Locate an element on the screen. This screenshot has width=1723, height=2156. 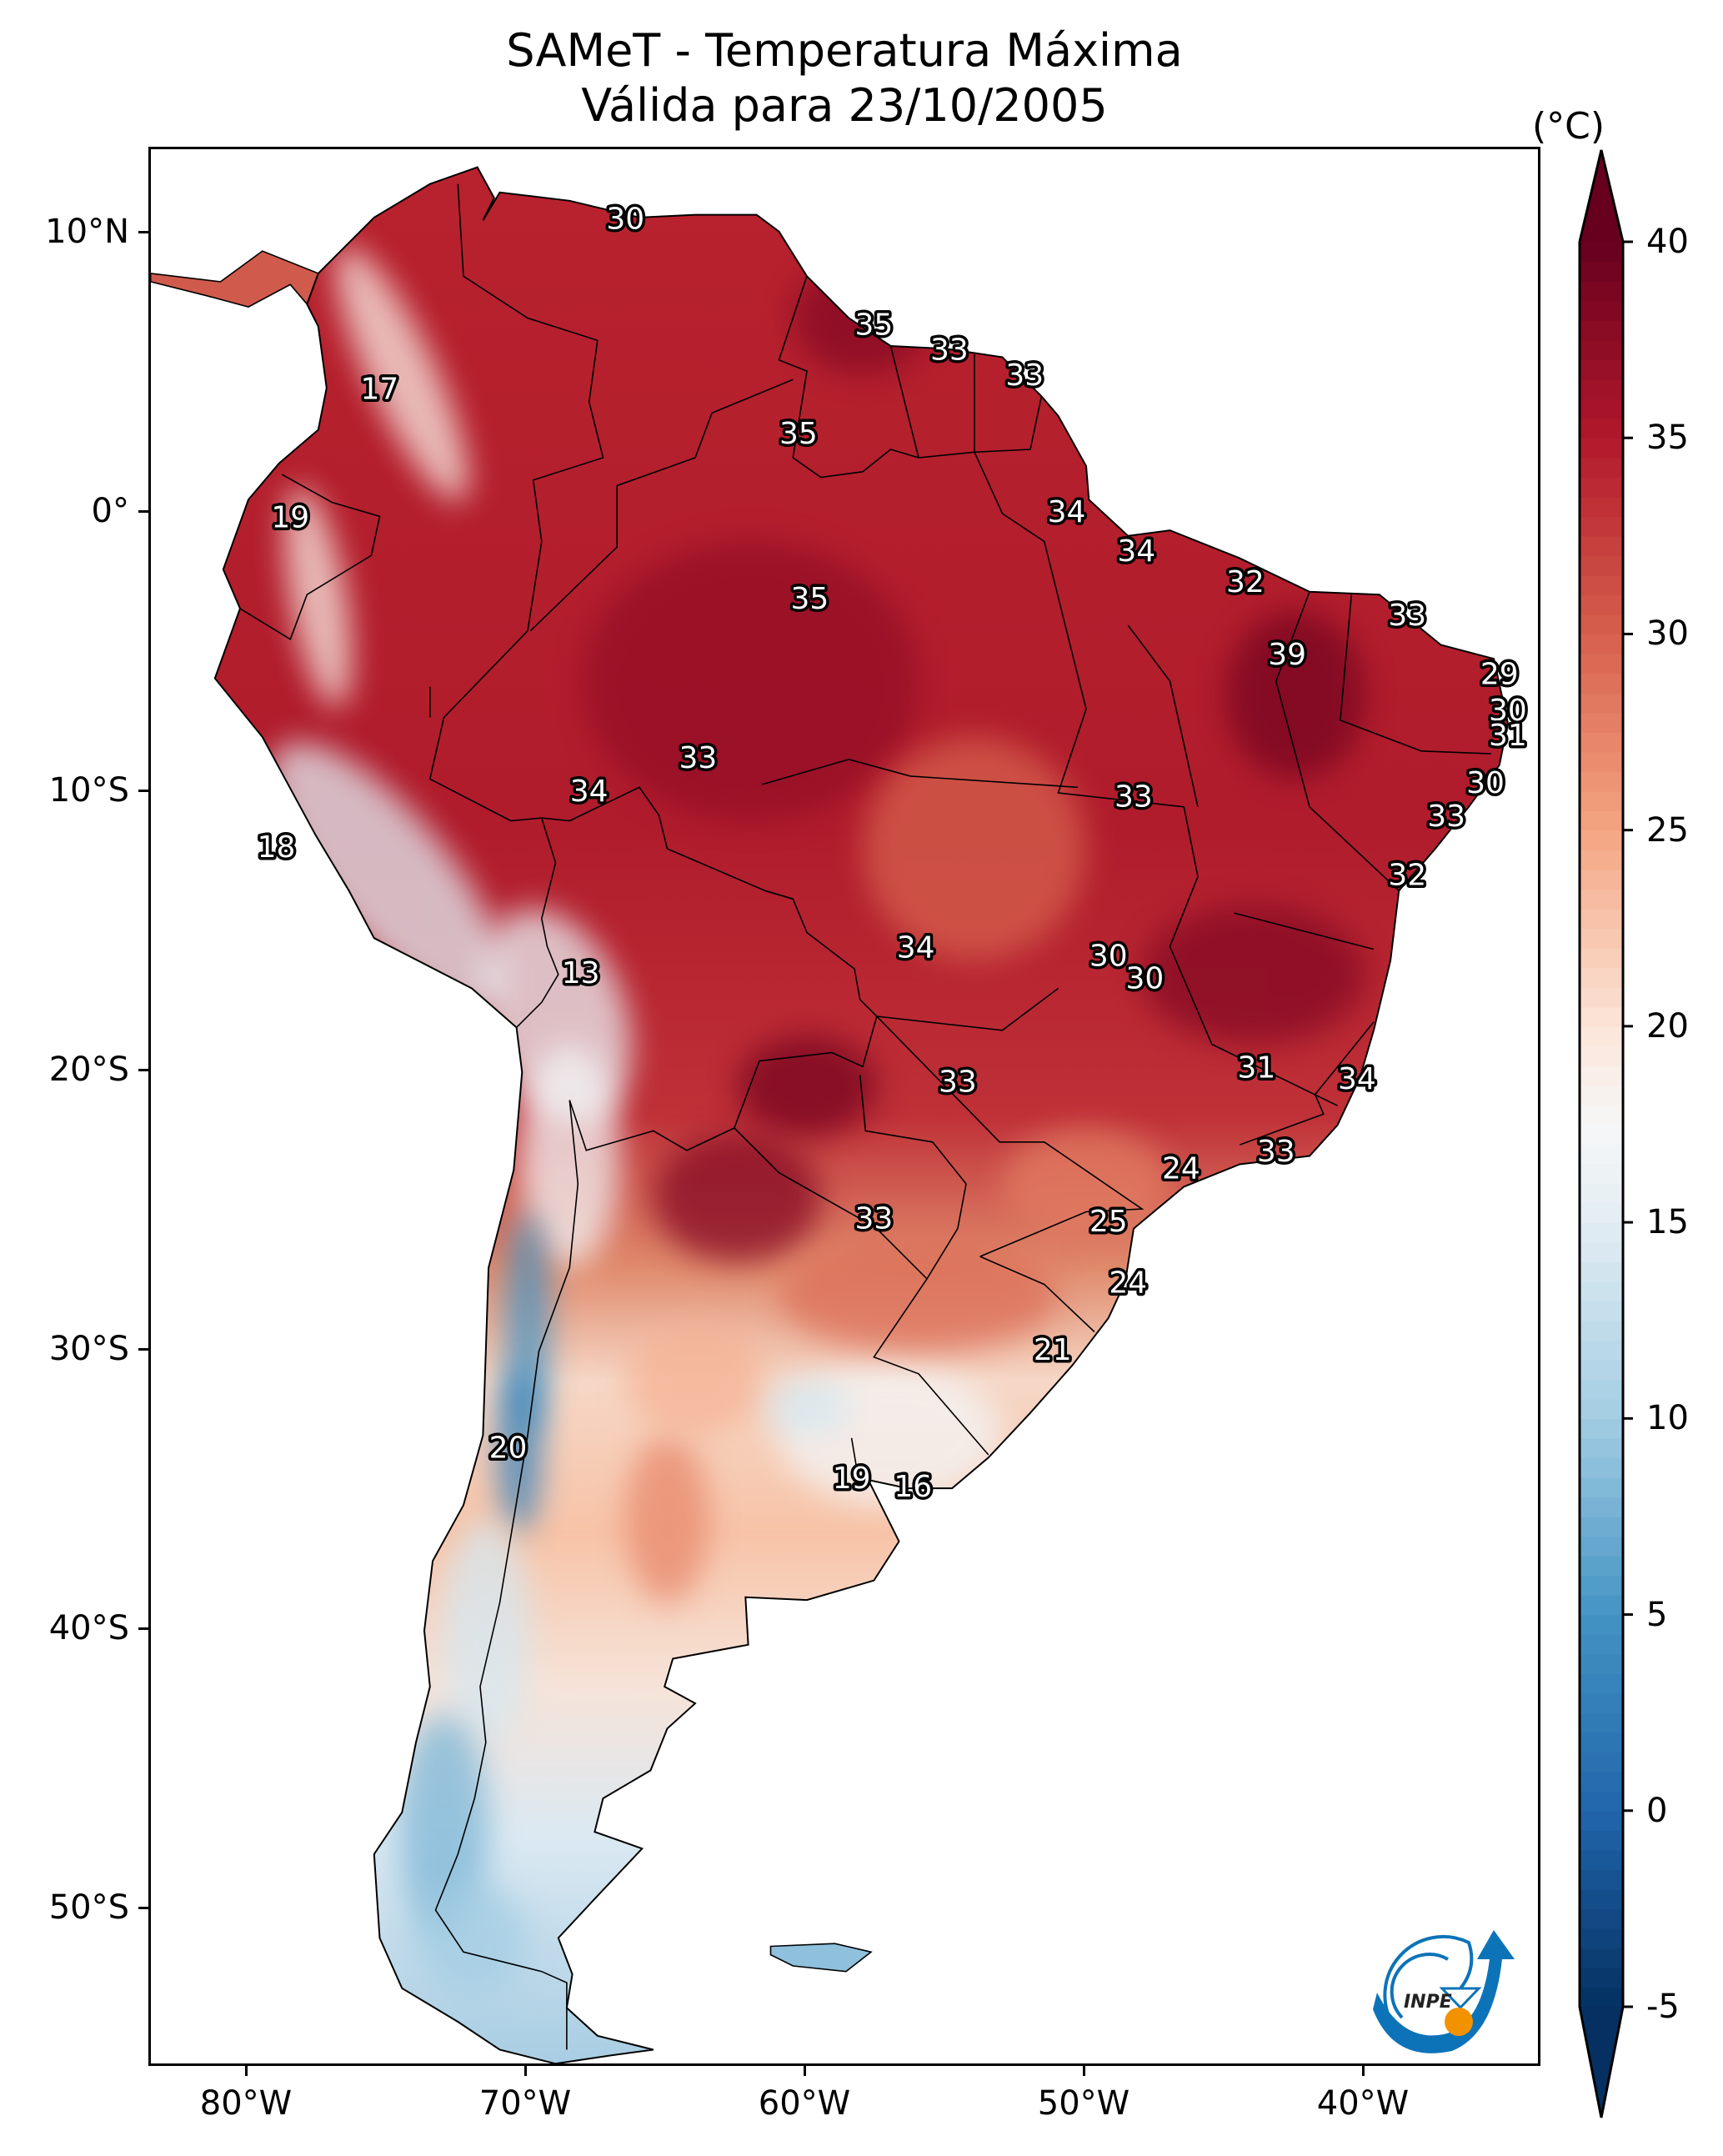
logo-down-arrow-icon is located at coordinates (1460, 1998).